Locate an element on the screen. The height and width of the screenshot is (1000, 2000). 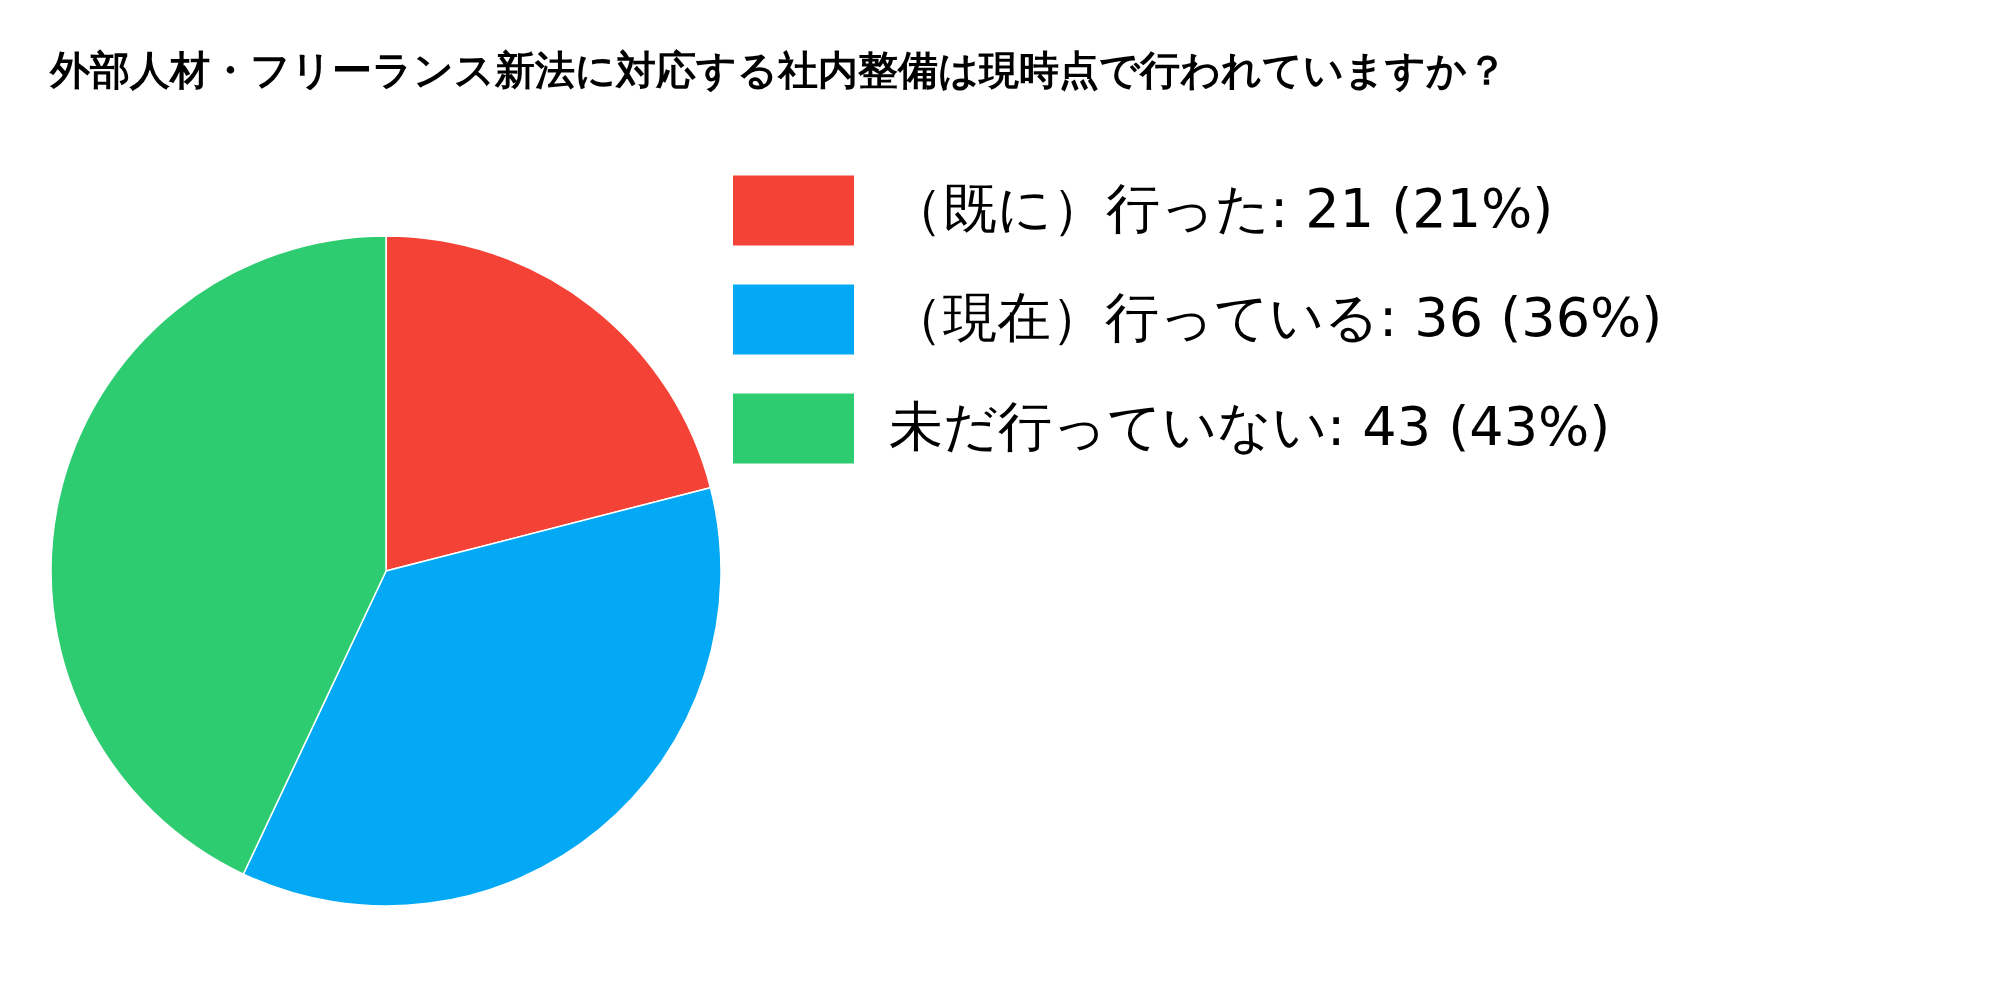
legend-label: 未だ行っていない: 43 (43%) is located at coordinates (1250, 426).